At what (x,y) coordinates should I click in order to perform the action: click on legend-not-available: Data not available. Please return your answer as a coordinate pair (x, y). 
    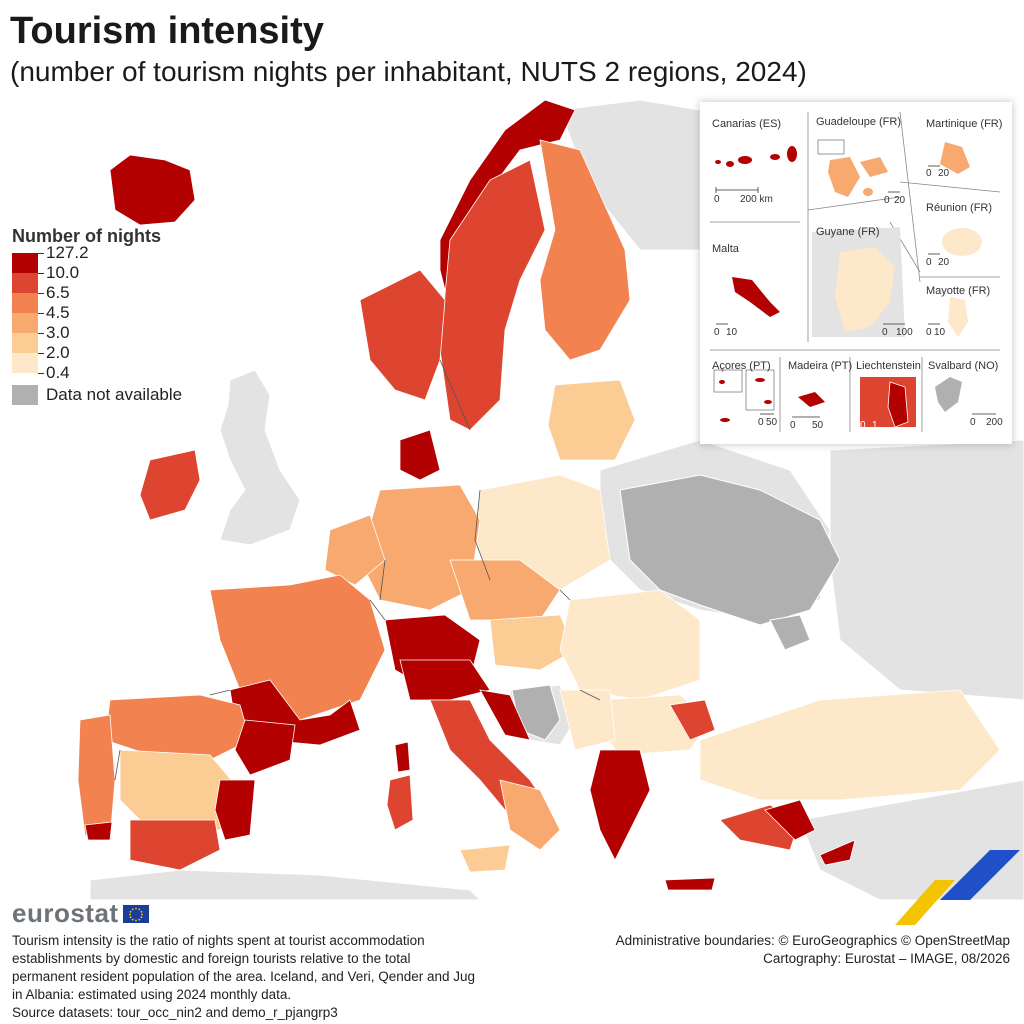
    Looking at the image, I should click on (97, 395).